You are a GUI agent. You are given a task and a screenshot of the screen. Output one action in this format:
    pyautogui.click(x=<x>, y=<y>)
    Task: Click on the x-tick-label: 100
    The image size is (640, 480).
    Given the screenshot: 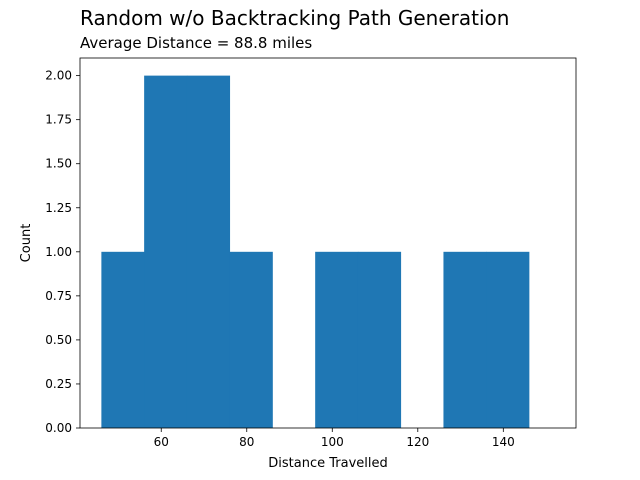 What is the action you would take?
    pyautogui.click(x=332, y=442)
    